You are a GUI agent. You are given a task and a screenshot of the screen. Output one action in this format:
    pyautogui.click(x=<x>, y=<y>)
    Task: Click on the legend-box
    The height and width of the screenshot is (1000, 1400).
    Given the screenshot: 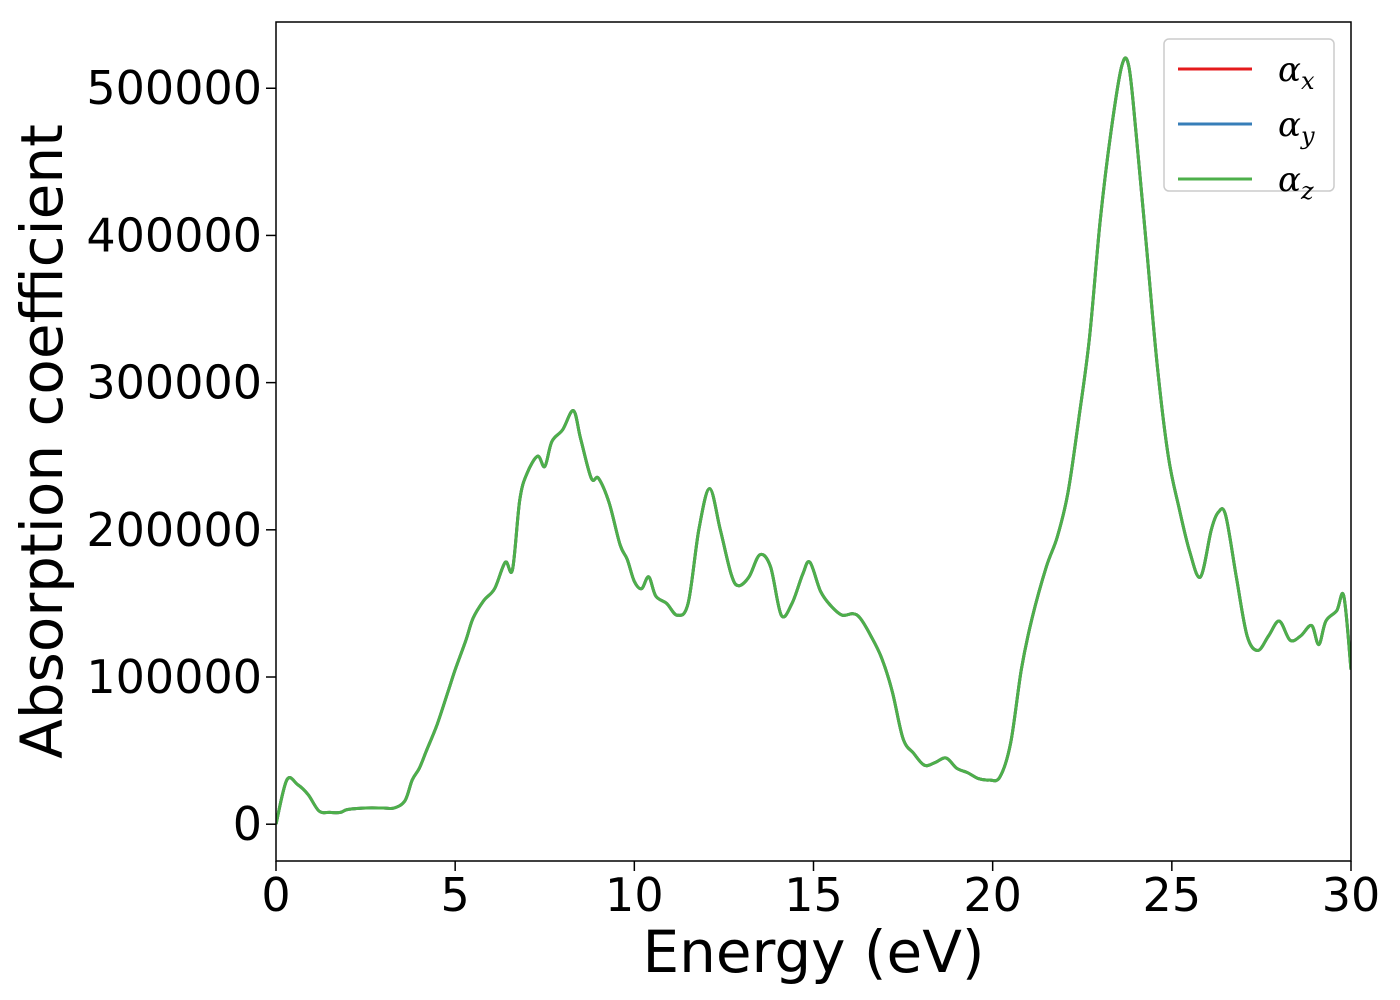 What is the action you would take?
    pyautogui.click(x=1249, y=115)
    